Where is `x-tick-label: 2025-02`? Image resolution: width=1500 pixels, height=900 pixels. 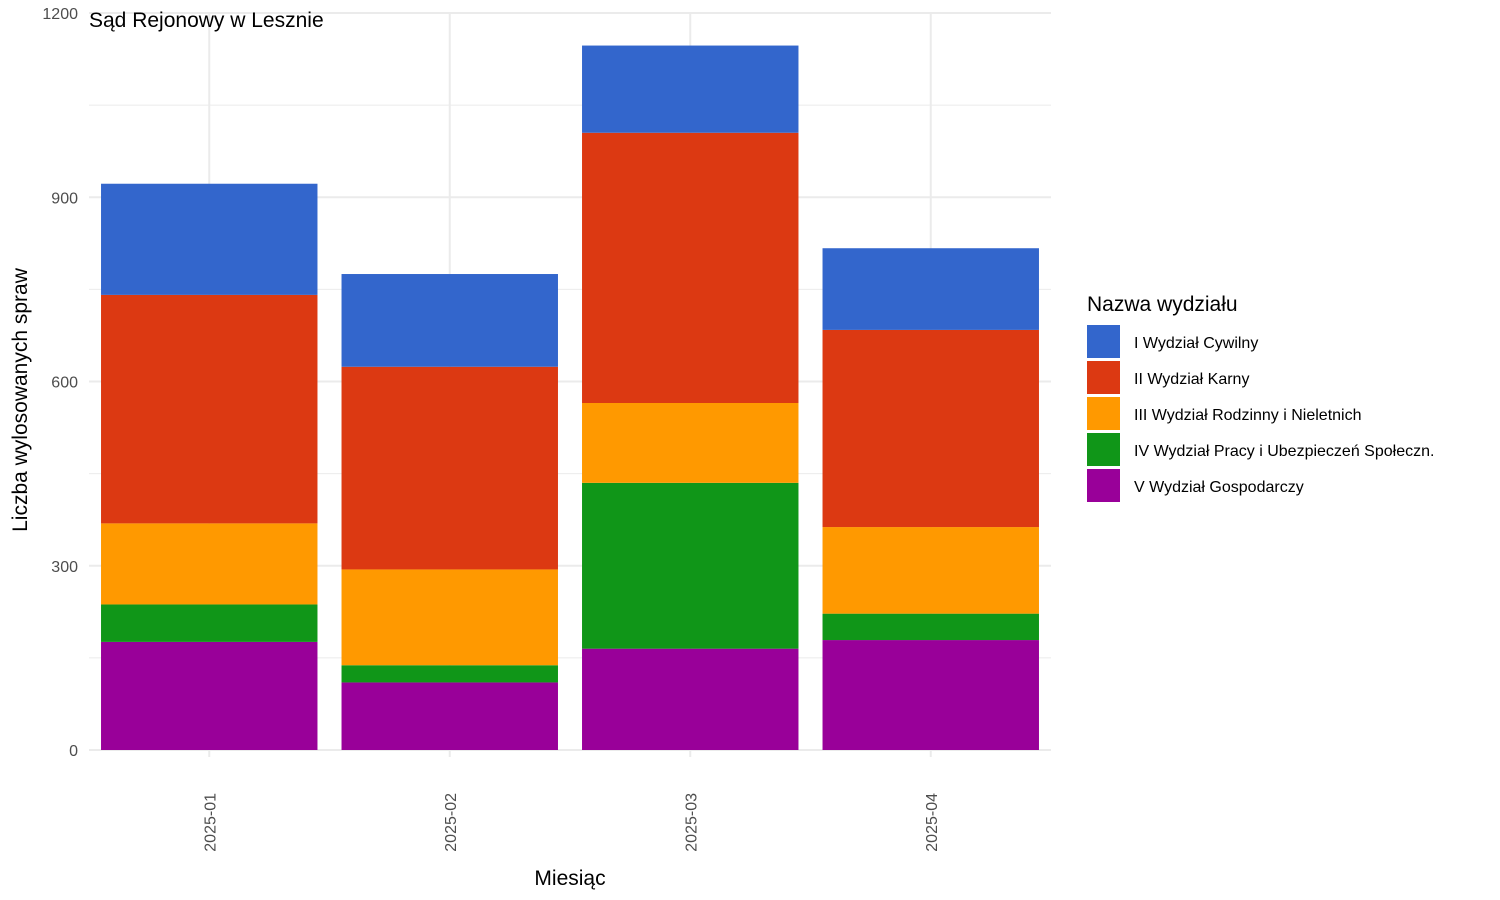
x-tick-label: 2025-02 is located at coordinates (451, 822).